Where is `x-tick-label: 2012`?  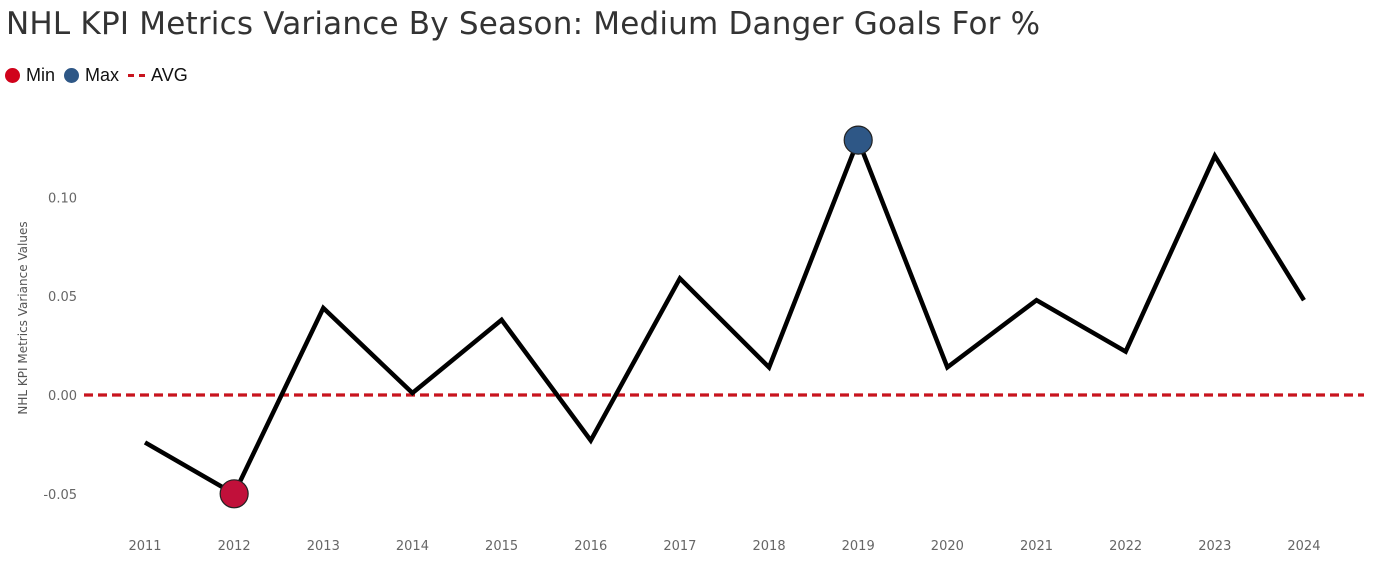 x-tick-label: 2012 is located at coordinates (234, 546).